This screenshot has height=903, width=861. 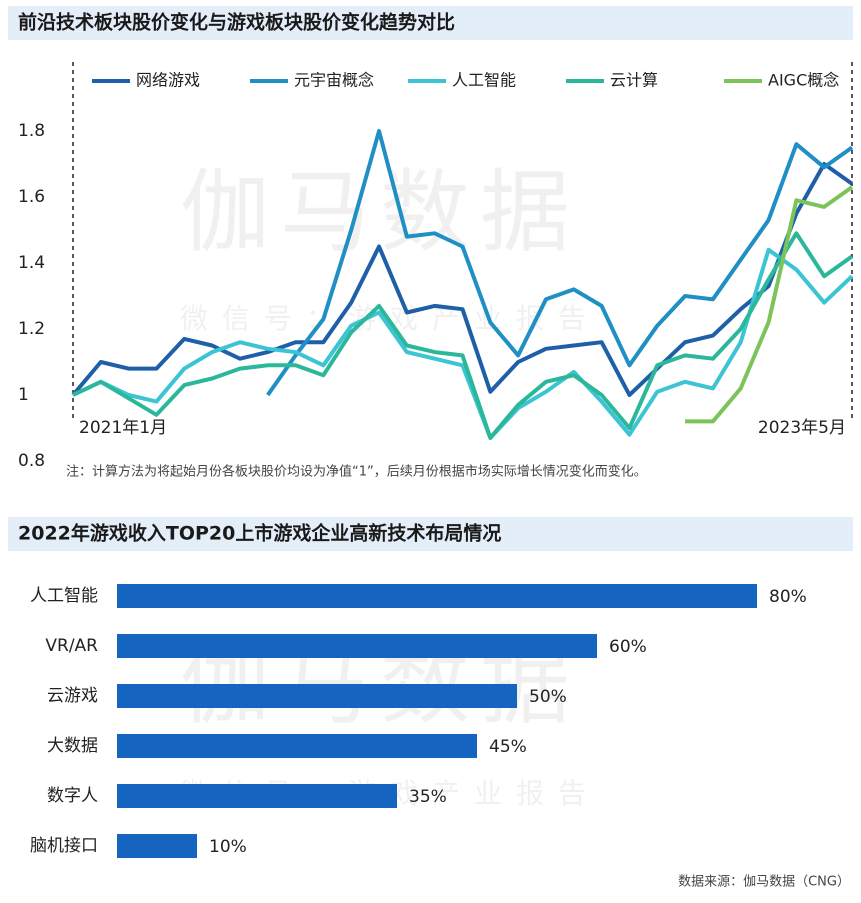 What do you see at coordinates (764, 882) in the screenshot?
I see `source: 数据来源：伽马数据（CNG）` at bounding box center [764, 882].